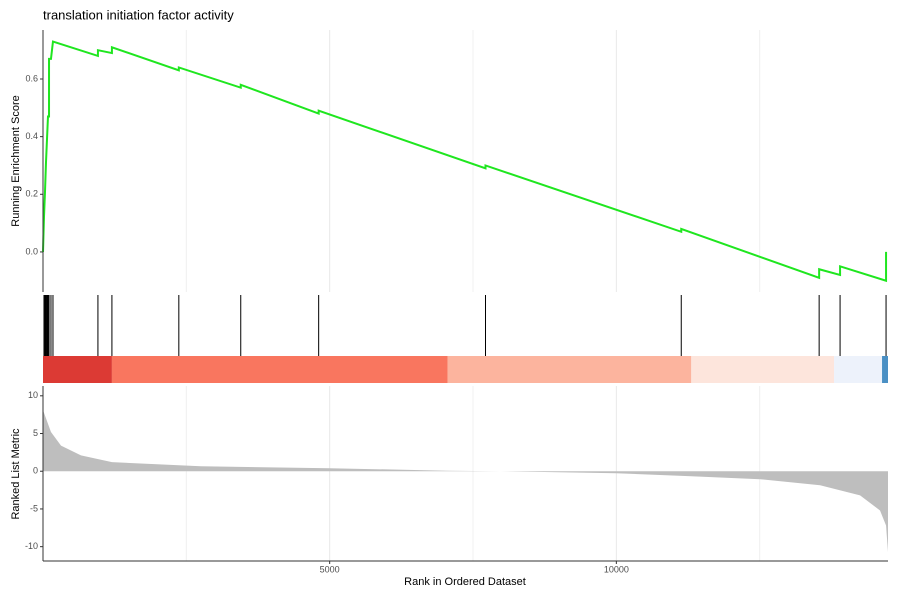 The height and width of the screenshot is (600, 900). I want to click on x-tick-label: 5000, so click(330, 569).